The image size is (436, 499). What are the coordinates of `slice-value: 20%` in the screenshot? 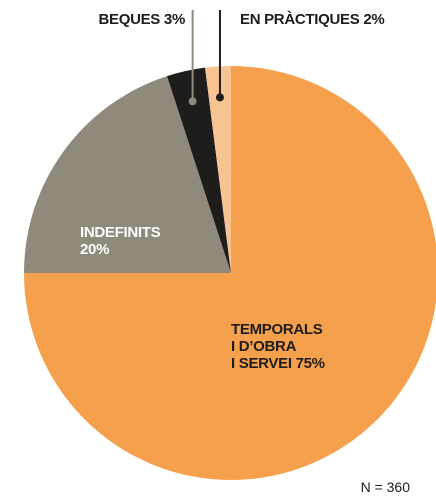 It's located at (95, 249).